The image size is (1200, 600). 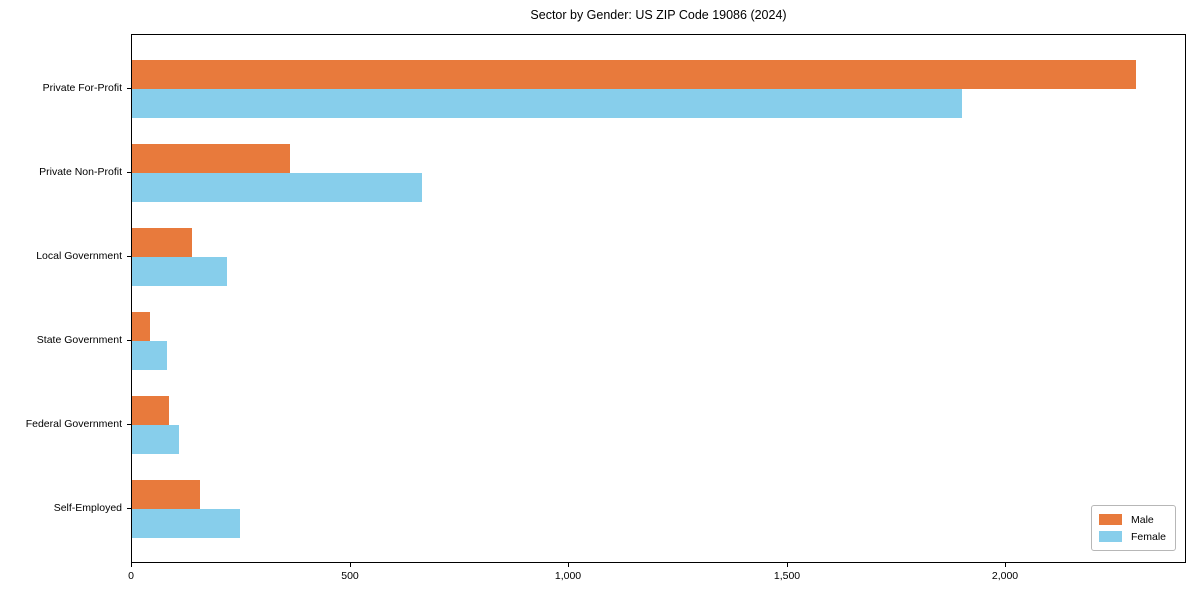 I want to click on legend-entry-female: Female, so click(x=1132, y=536).